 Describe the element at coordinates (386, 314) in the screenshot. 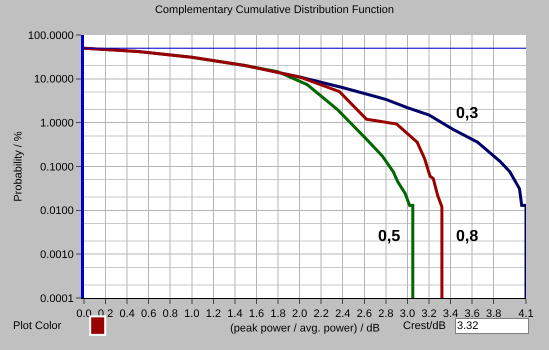

I see `x-tick-label: 2.8` at that location.